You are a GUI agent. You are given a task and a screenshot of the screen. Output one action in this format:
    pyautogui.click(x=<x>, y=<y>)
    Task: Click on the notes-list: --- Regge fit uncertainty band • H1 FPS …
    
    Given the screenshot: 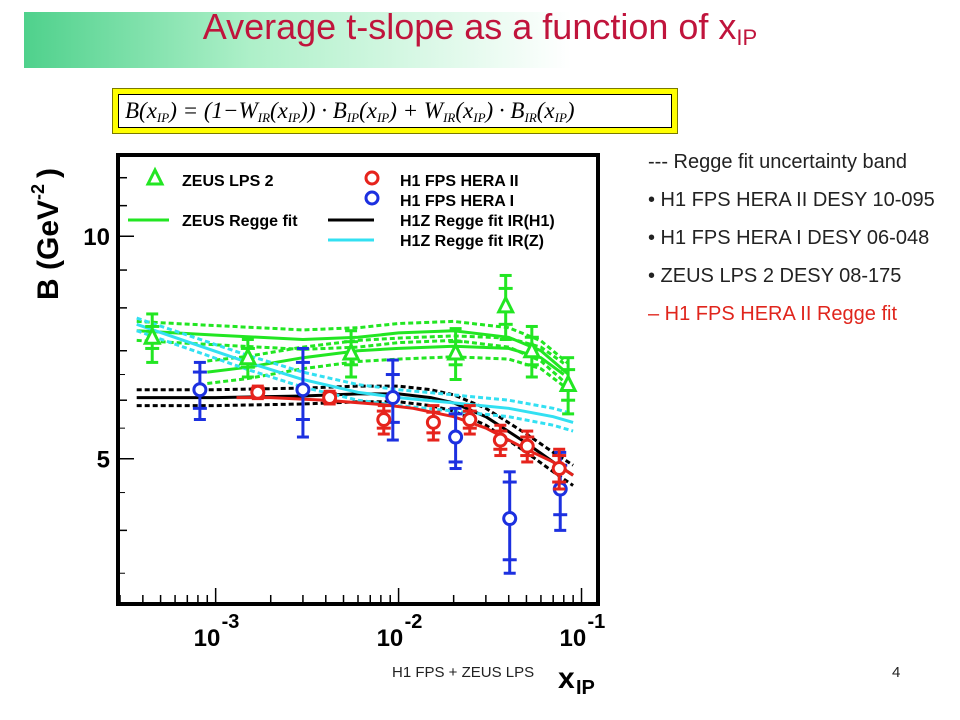 What is the action you would take?
    pyautogui.click(x=798, y=245)
    